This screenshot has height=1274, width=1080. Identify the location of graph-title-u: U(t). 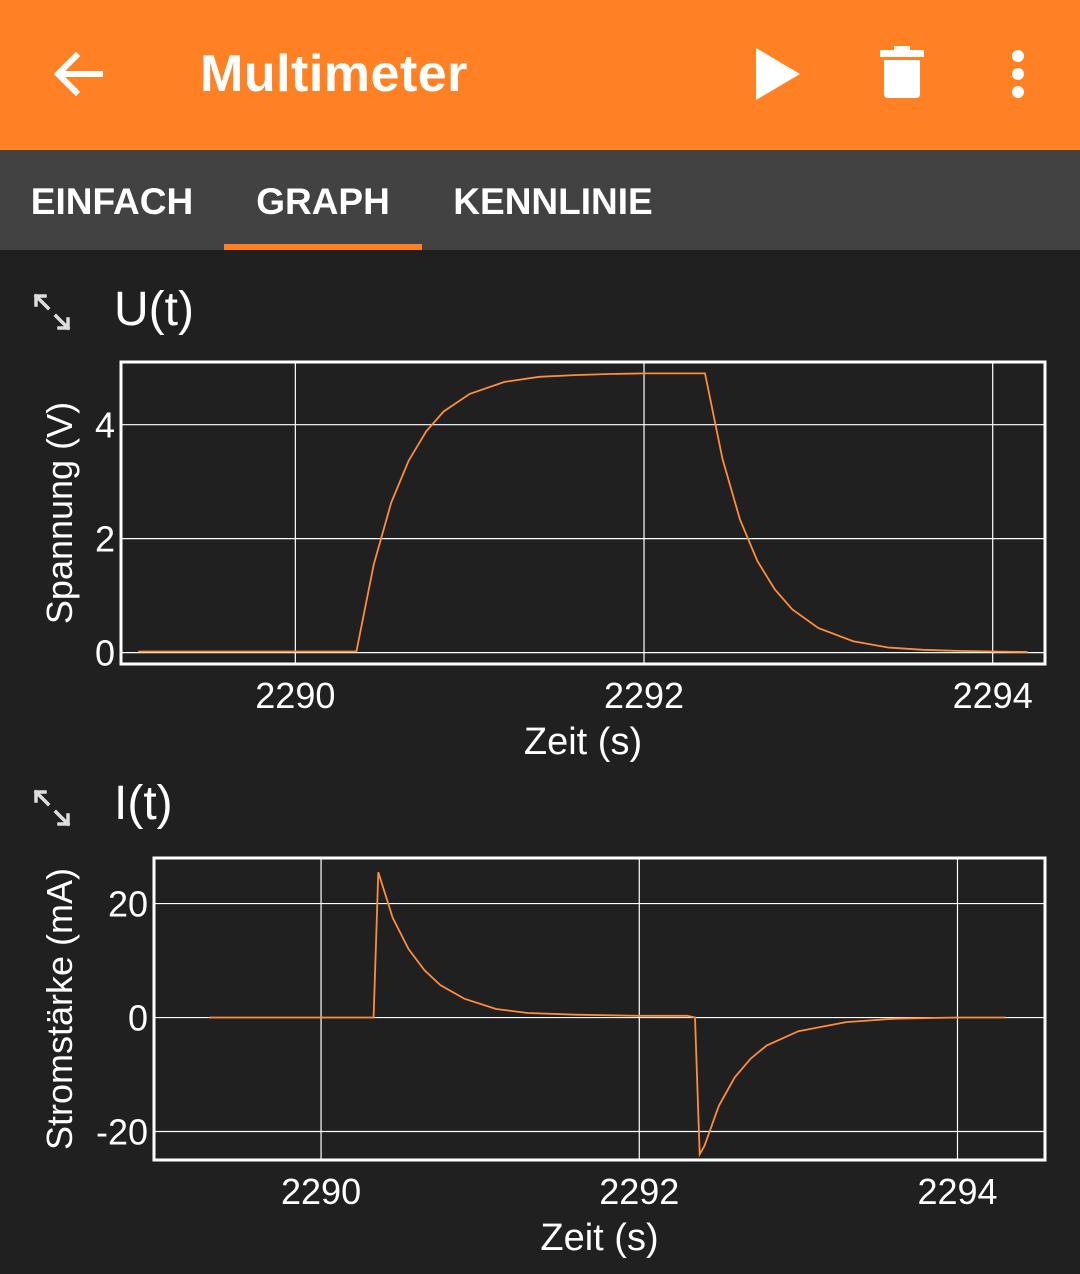
(154, 309).